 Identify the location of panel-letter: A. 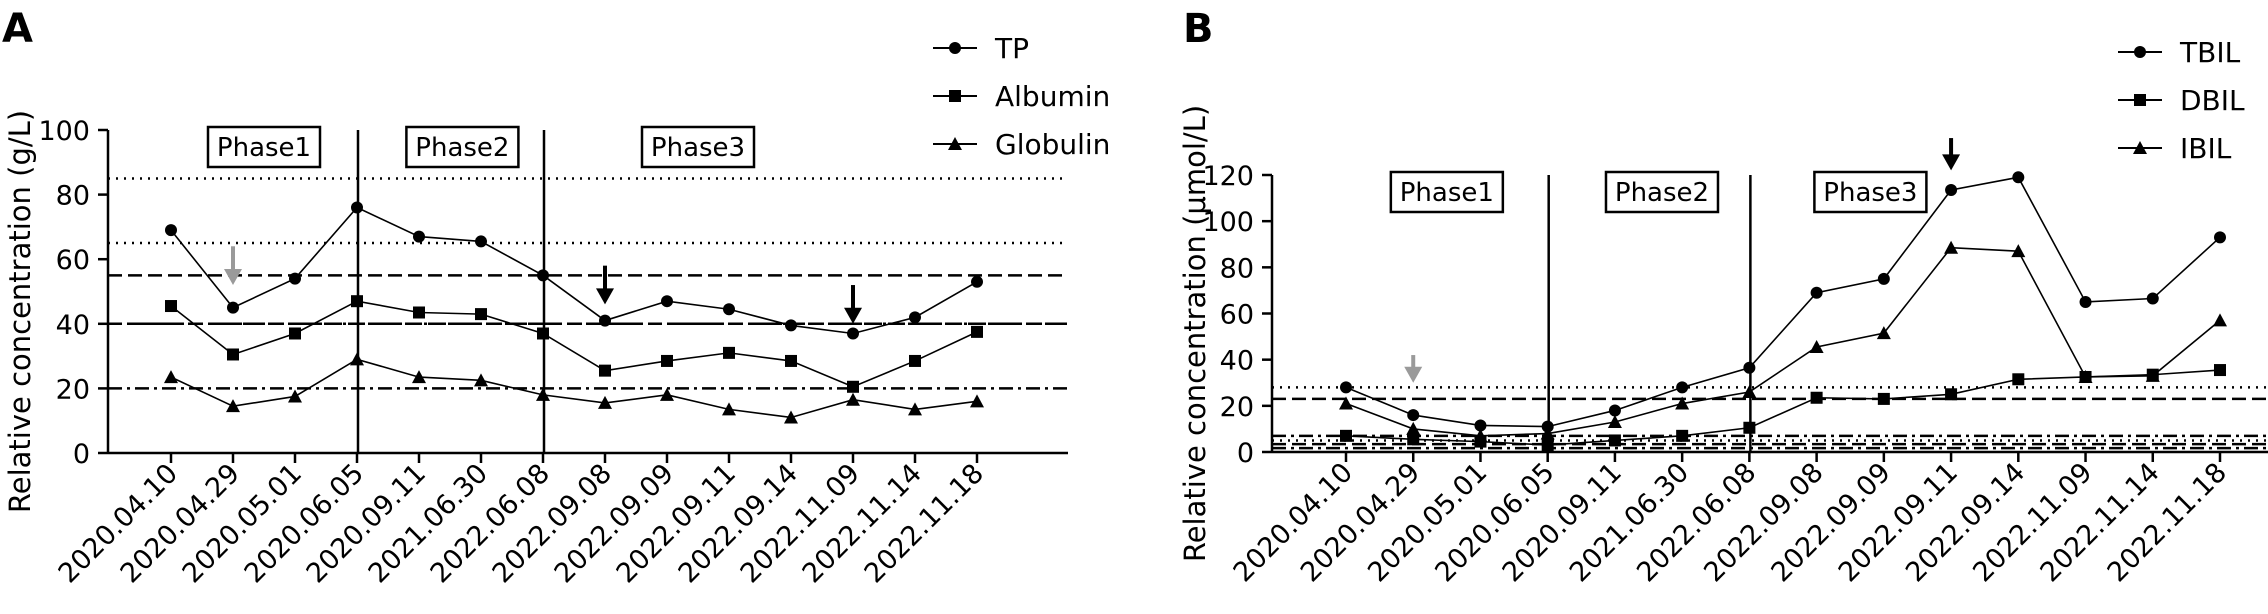
(17, 29).